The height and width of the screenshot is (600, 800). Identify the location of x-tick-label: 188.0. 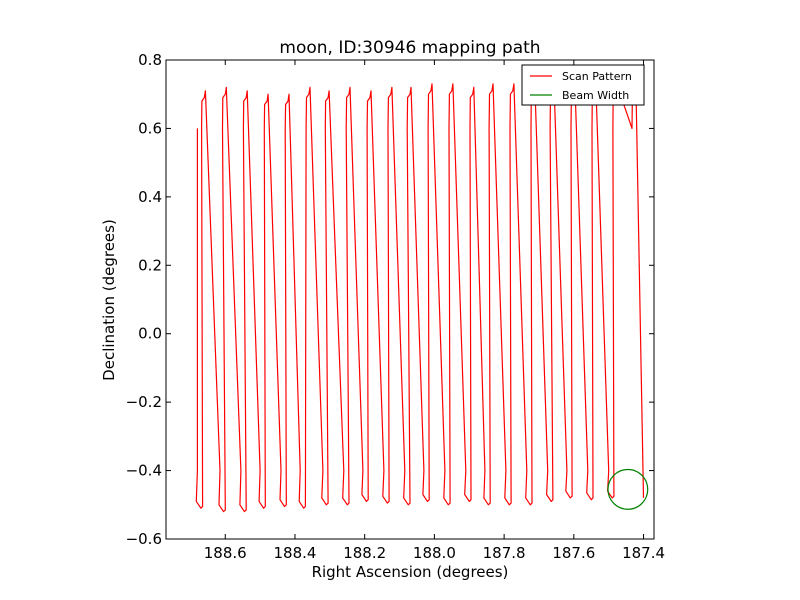
(434, 553).